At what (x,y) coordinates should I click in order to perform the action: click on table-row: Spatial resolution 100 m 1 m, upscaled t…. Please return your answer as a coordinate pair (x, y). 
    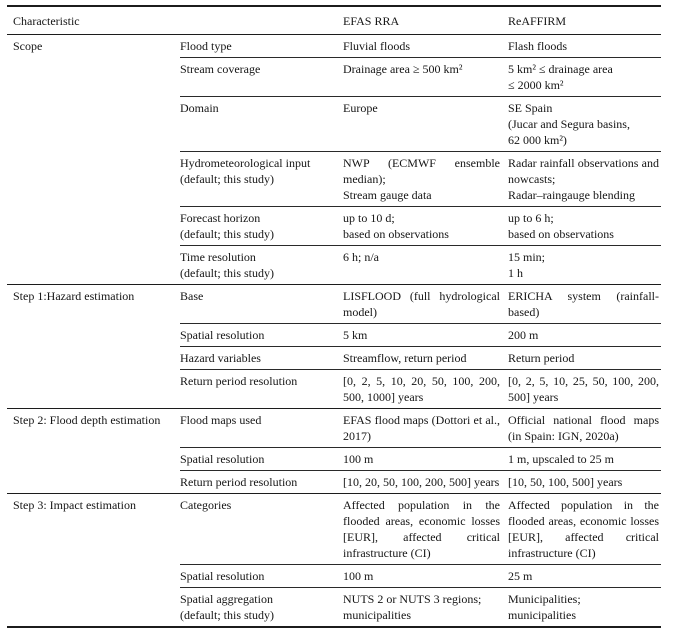
    Looking at the image, I should click on (334, 459).